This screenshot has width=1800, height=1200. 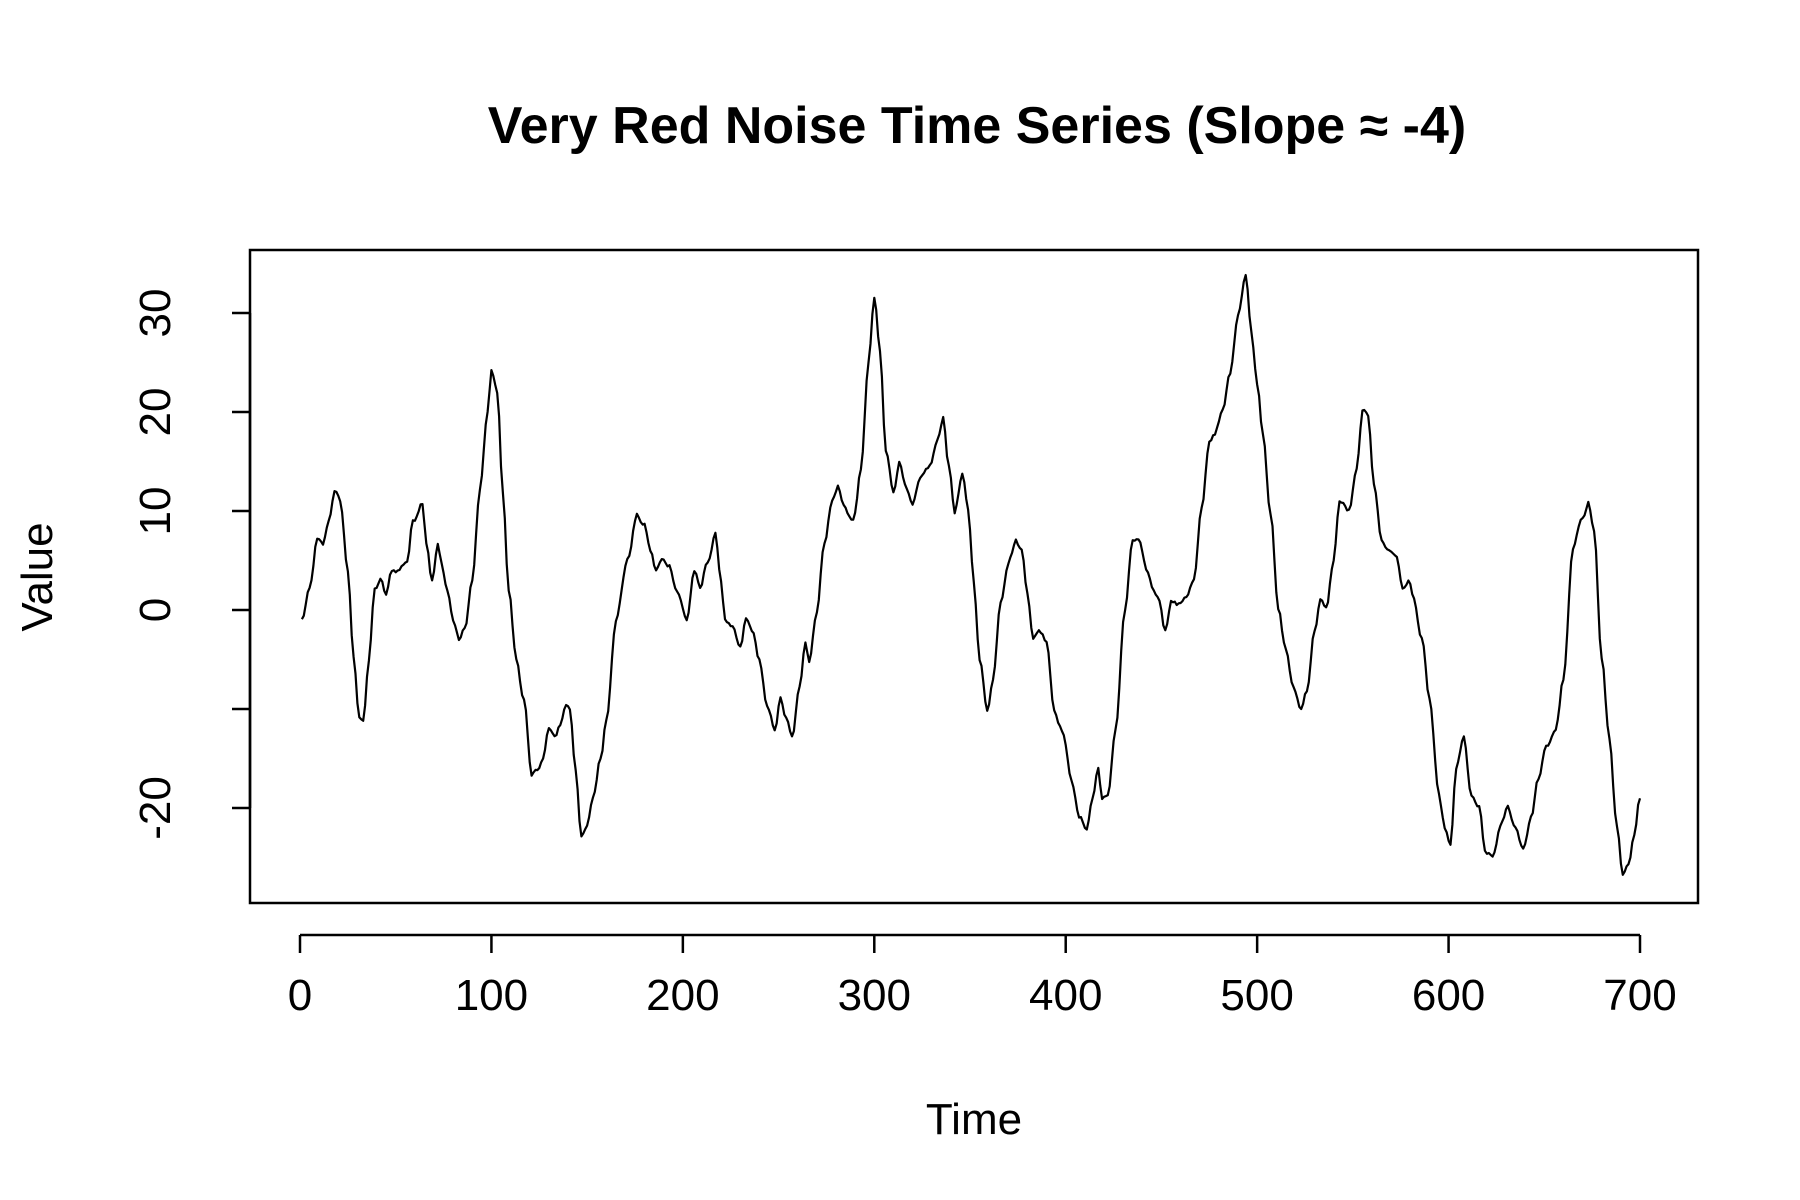 I want to click on y-tick-label: 0, so click(x=155, y=610).